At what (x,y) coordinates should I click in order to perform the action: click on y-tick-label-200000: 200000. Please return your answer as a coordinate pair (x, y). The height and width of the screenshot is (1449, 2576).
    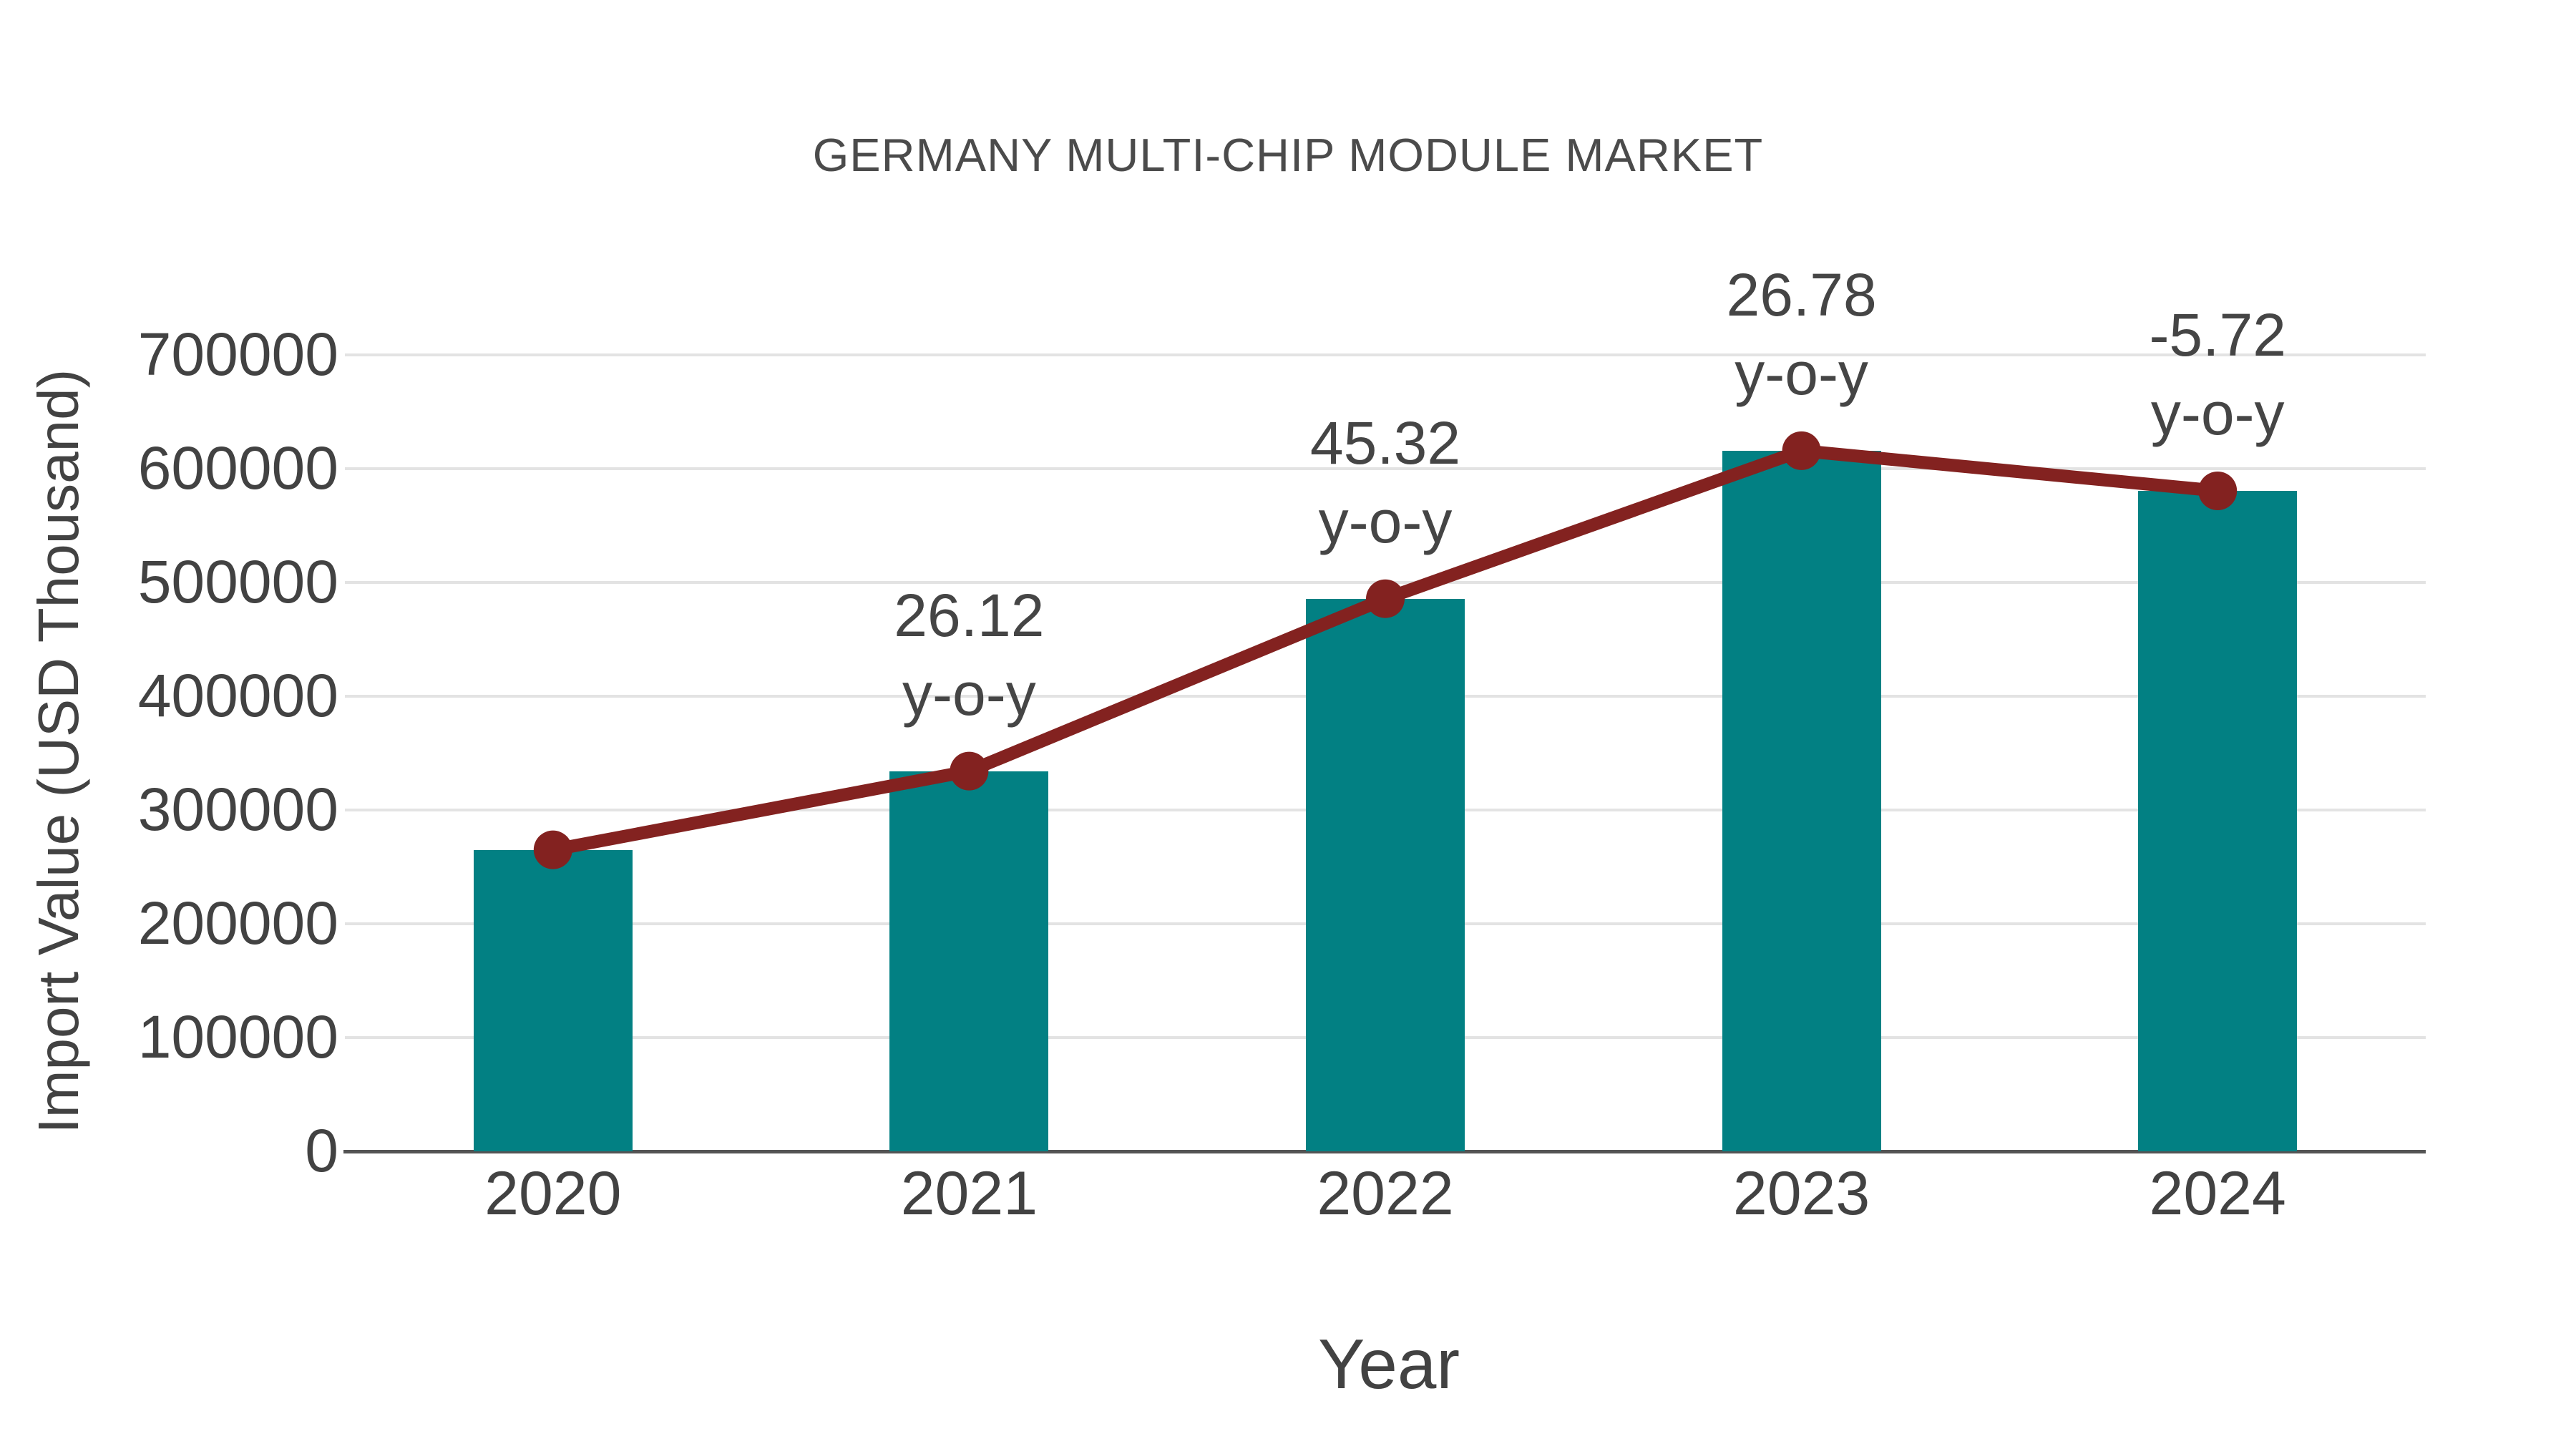
    Looking at the image, I should click on (237, 923).